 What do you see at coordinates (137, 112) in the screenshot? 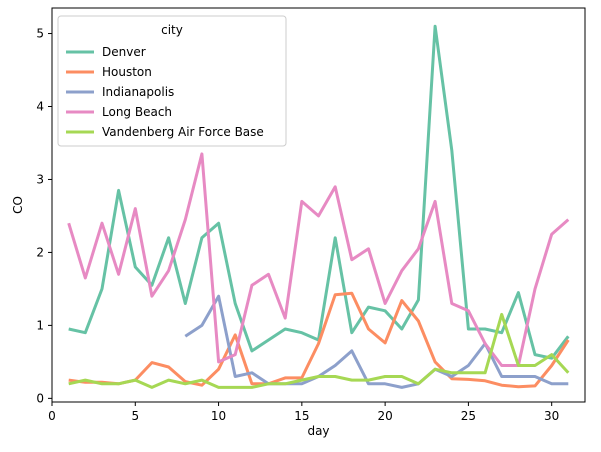
I see `legend-label-3: Long Beach` at bounding box center [137, 112].